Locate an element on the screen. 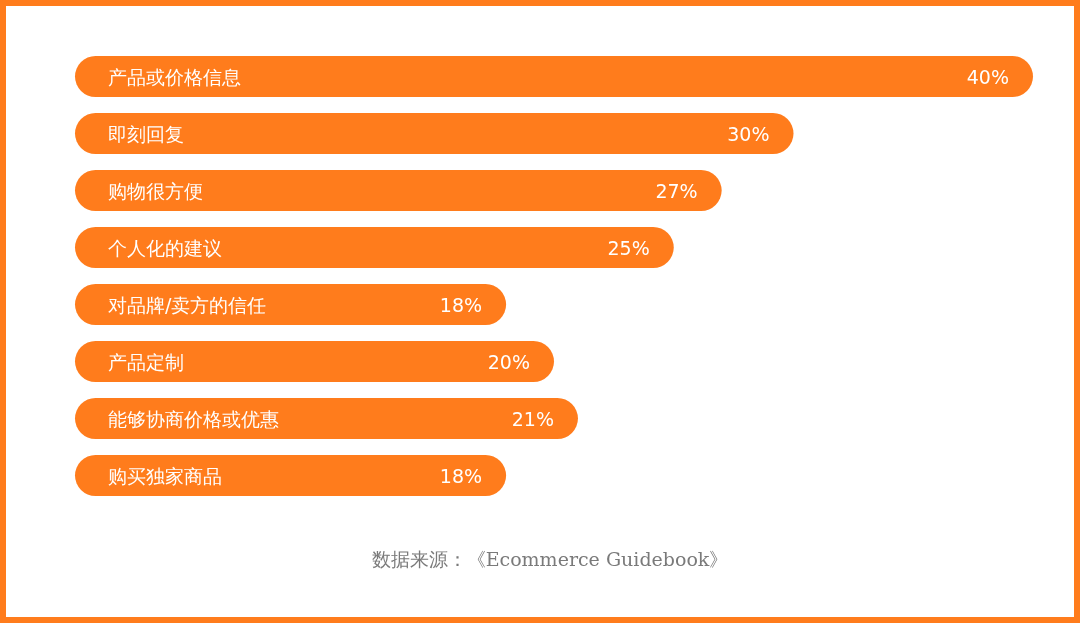 The image size is (1080, 623). y-tick-label: 即刻回复 is located at coordinates (146, 133).